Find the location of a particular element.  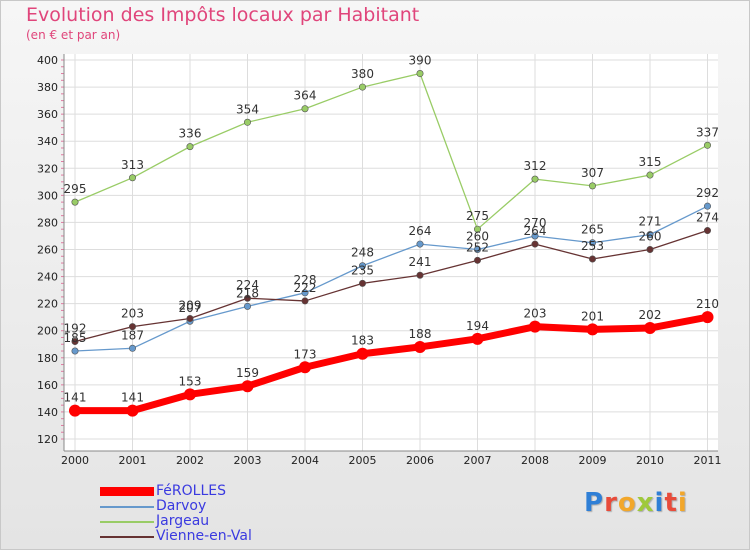

y-tick-label: 300 is located at coordinates (47, 195).